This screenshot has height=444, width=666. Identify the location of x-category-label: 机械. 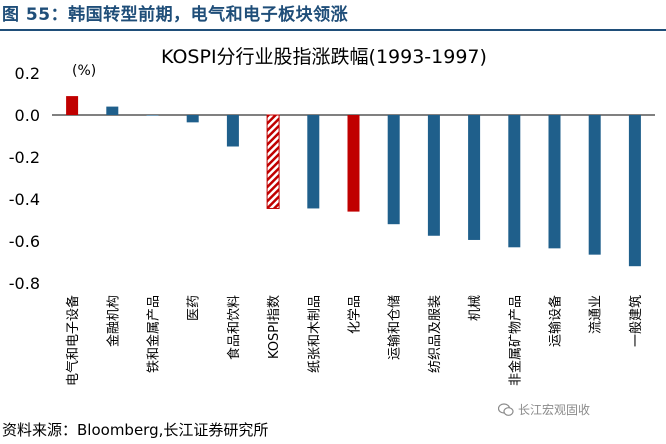
(475, 308).